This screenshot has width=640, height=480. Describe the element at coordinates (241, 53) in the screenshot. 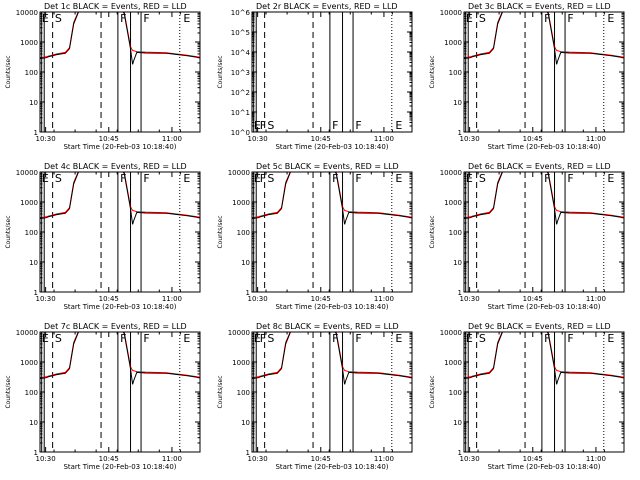

I see `y-tick-label: 10^4` at that location.